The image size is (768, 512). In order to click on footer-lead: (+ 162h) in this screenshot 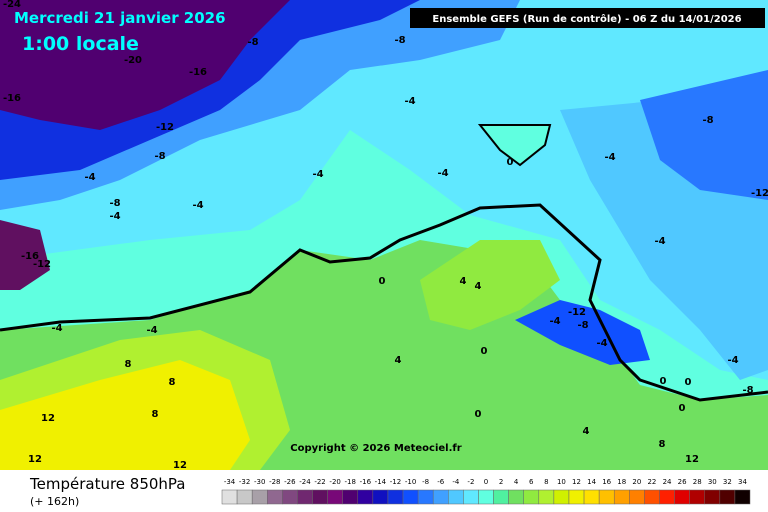, I will do `click(54, 501)`.